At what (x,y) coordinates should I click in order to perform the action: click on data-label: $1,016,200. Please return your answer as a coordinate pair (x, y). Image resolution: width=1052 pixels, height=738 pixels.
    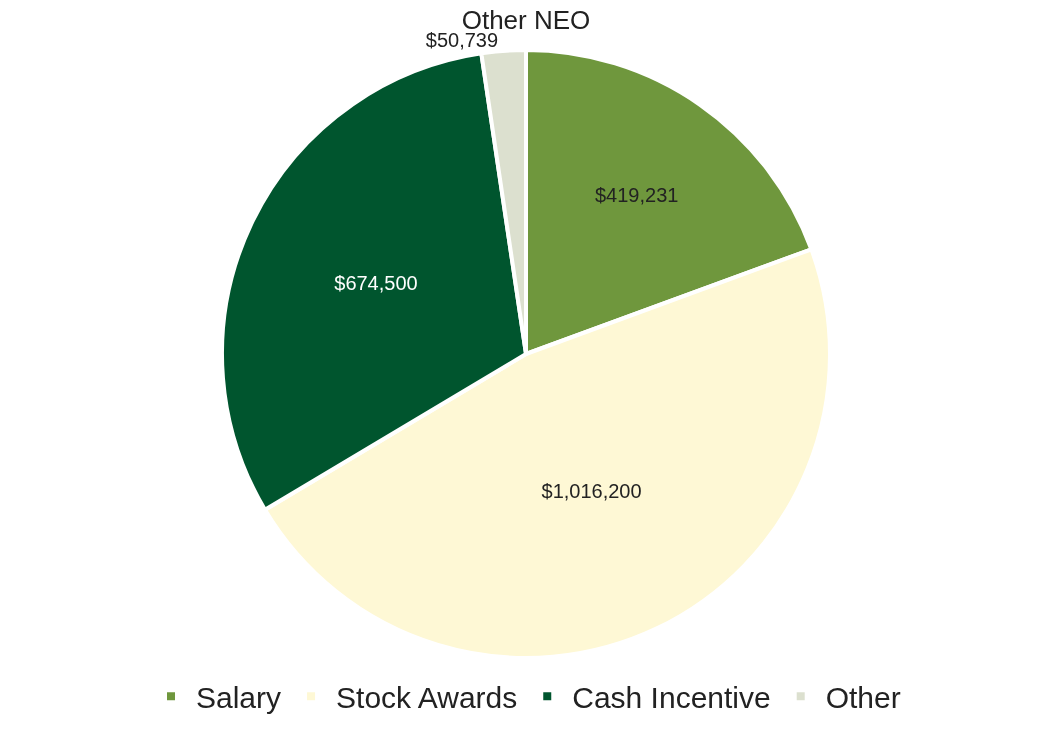
    Looking at the image, I should click on (591, 491).